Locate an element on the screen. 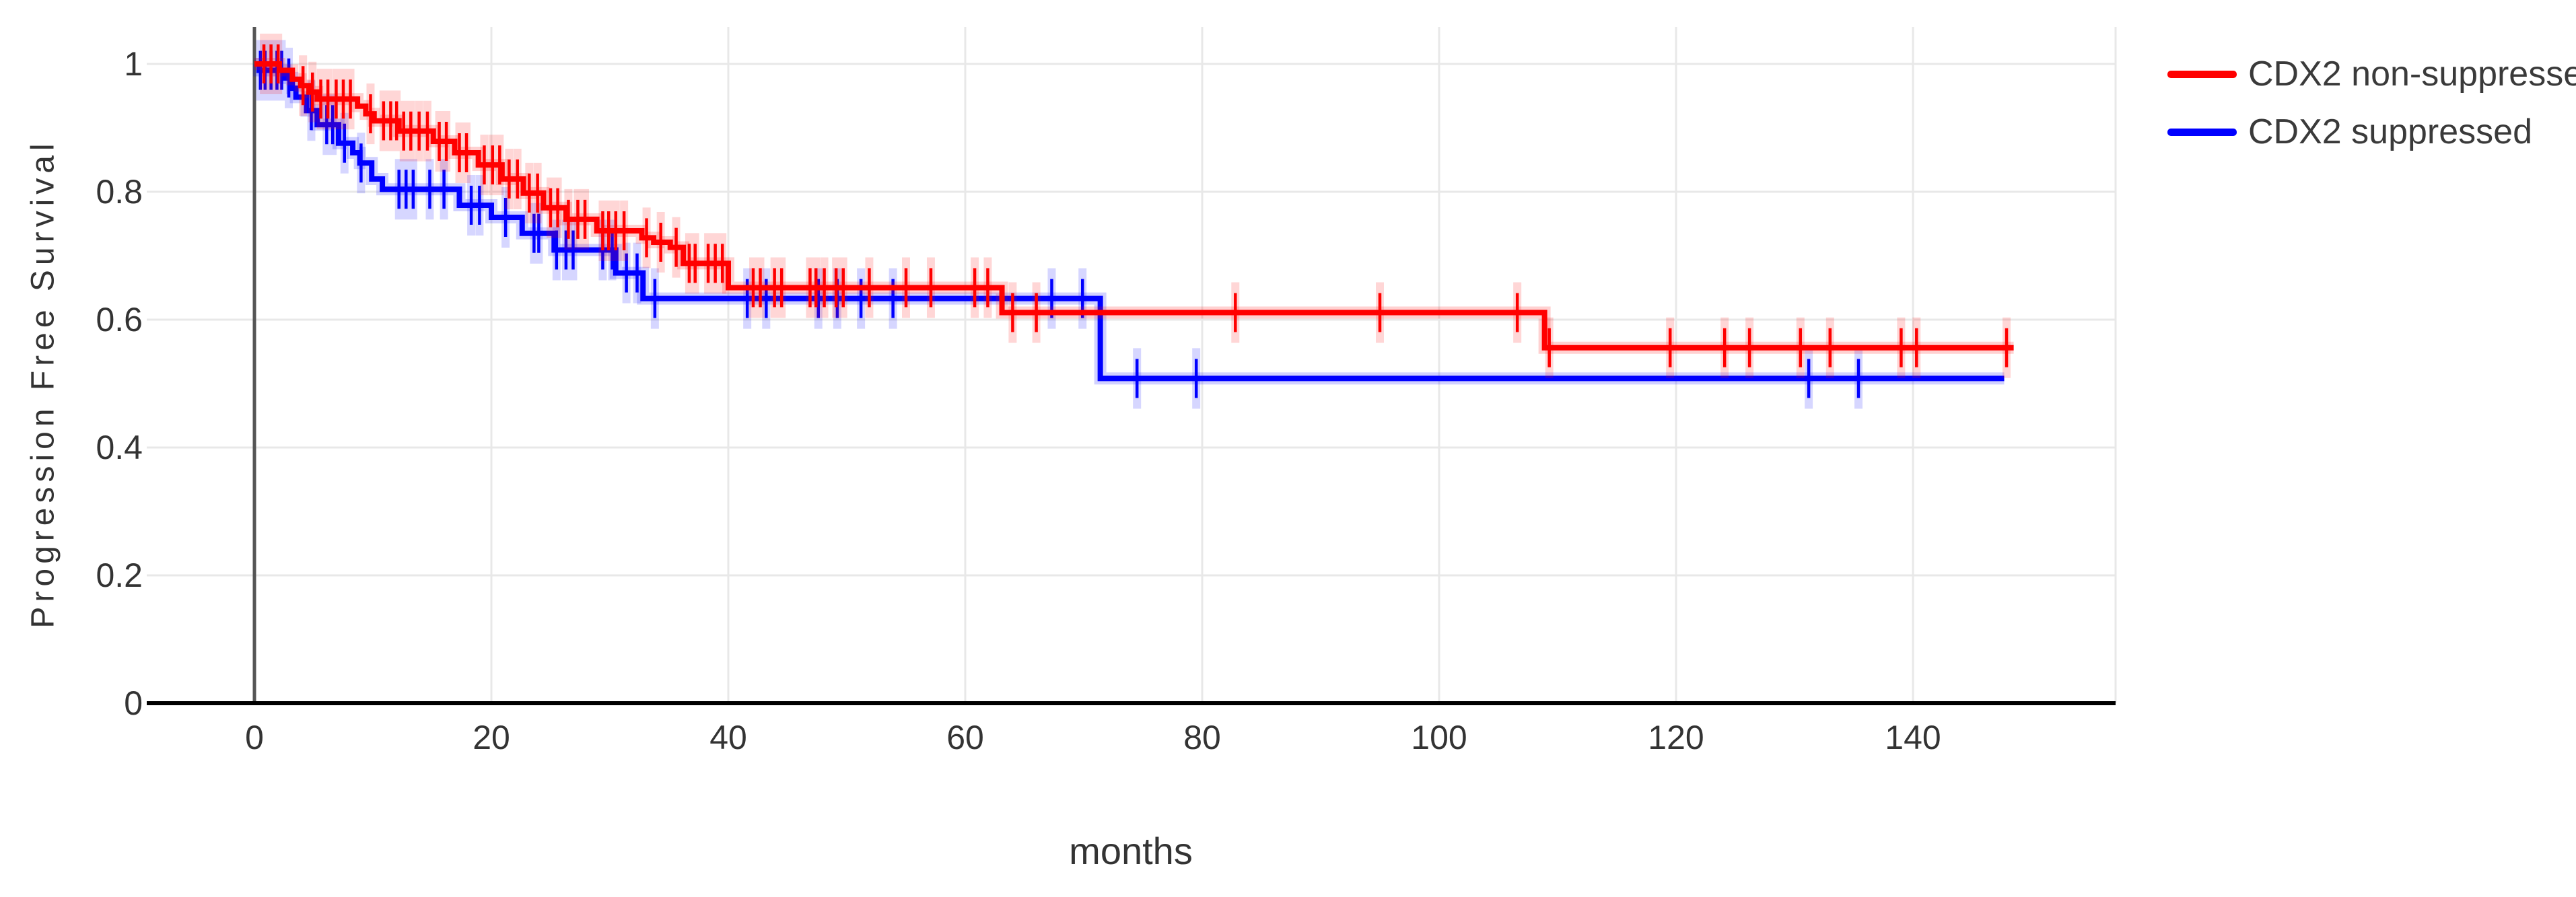  x-tick-label: 0 is located at coordinates (254, 737).